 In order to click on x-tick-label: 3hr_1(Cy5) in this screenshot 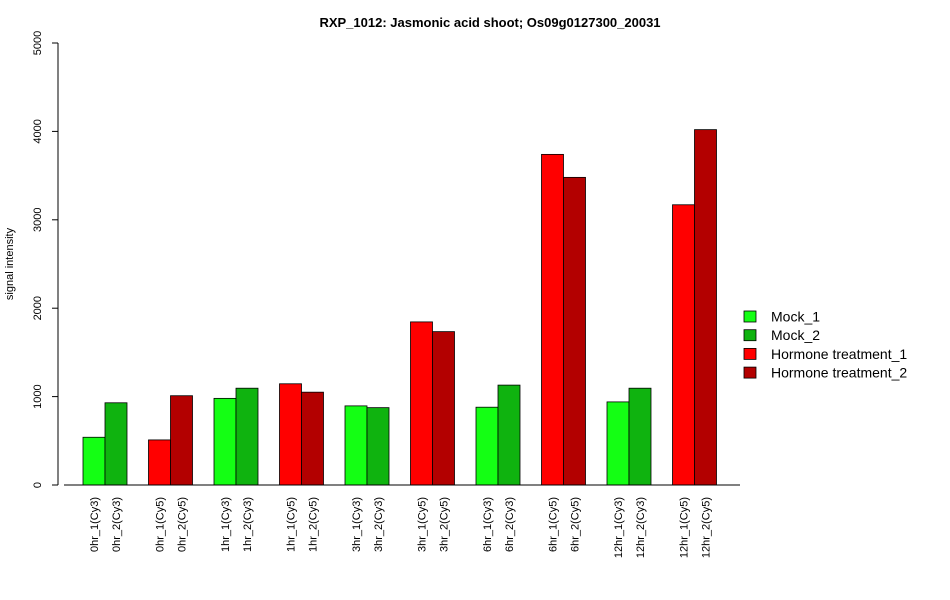, I will do `click(423, 524)`.